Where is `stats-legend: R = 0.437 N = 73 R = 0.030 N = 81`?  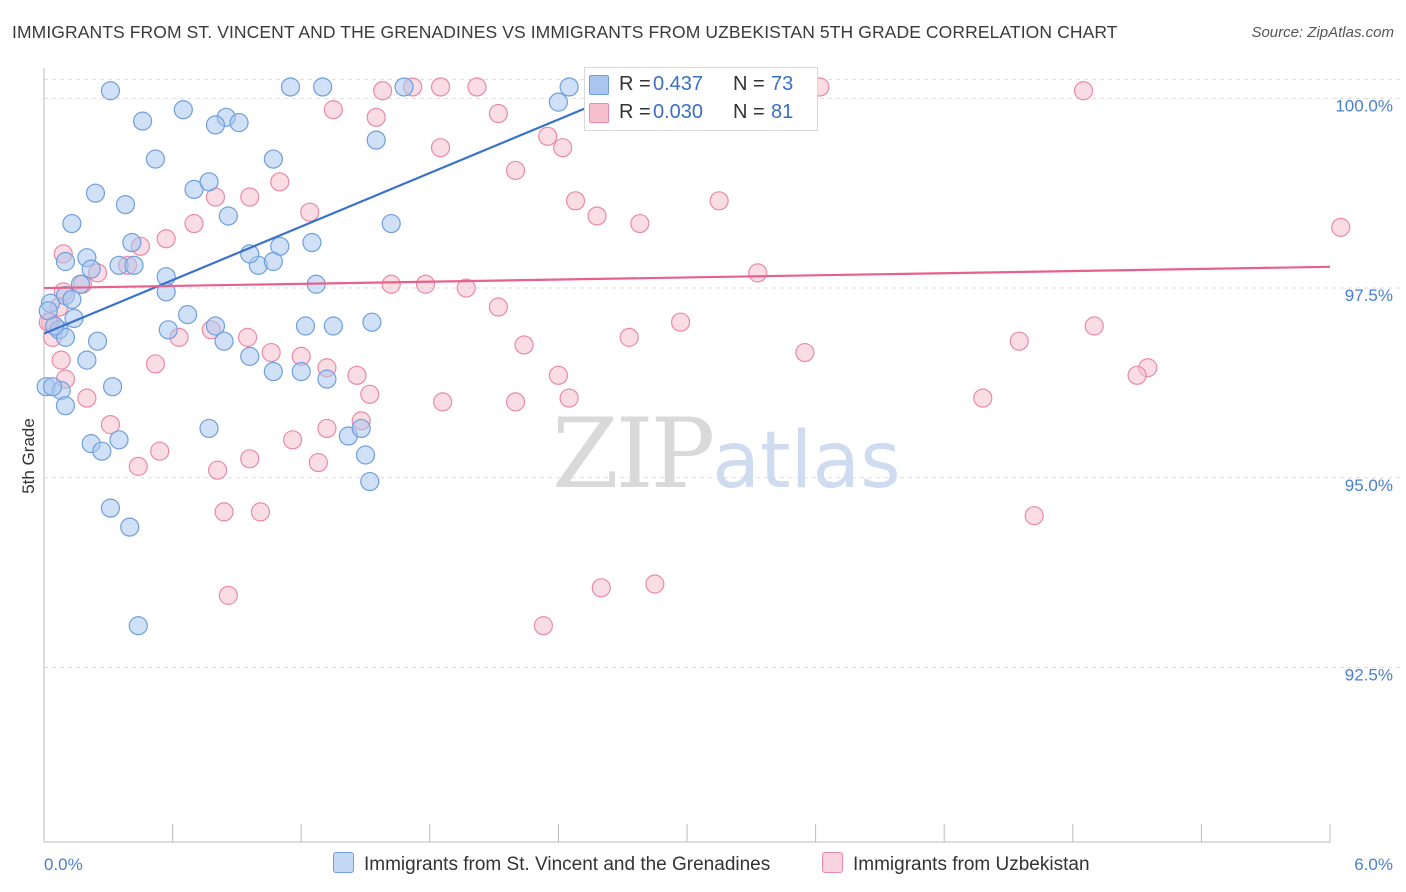 stats-legend: R = 0.437 N = 73 R = 0.030 N = 81 is located at coordinates (701, 99).